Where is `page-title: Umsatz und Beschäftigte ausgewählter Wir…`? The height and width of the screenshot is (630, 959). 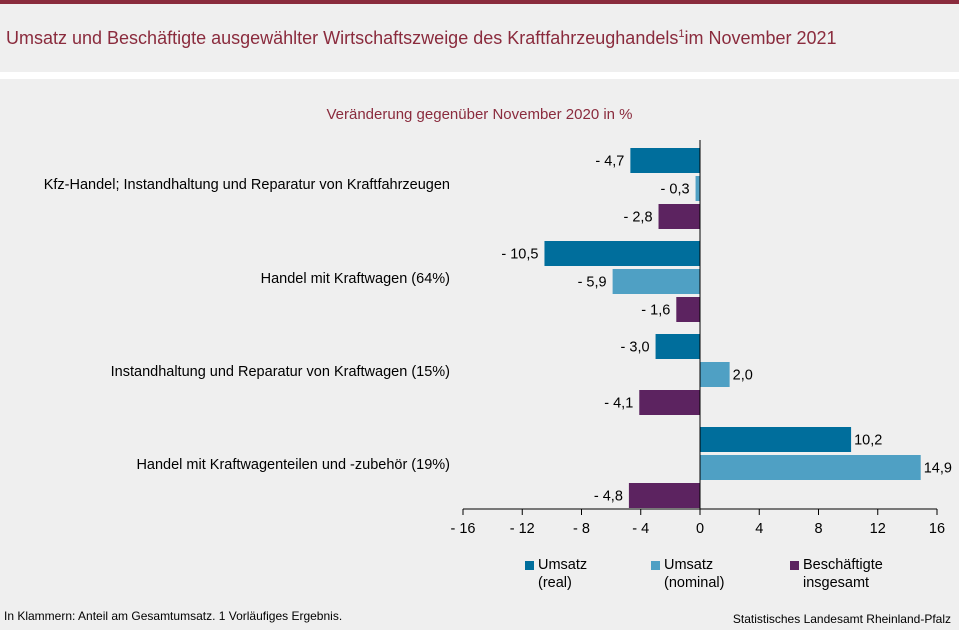
page-title: Umsatz und Beschäftigte ausgewählter Wir… is located at coordinates (421, 38).